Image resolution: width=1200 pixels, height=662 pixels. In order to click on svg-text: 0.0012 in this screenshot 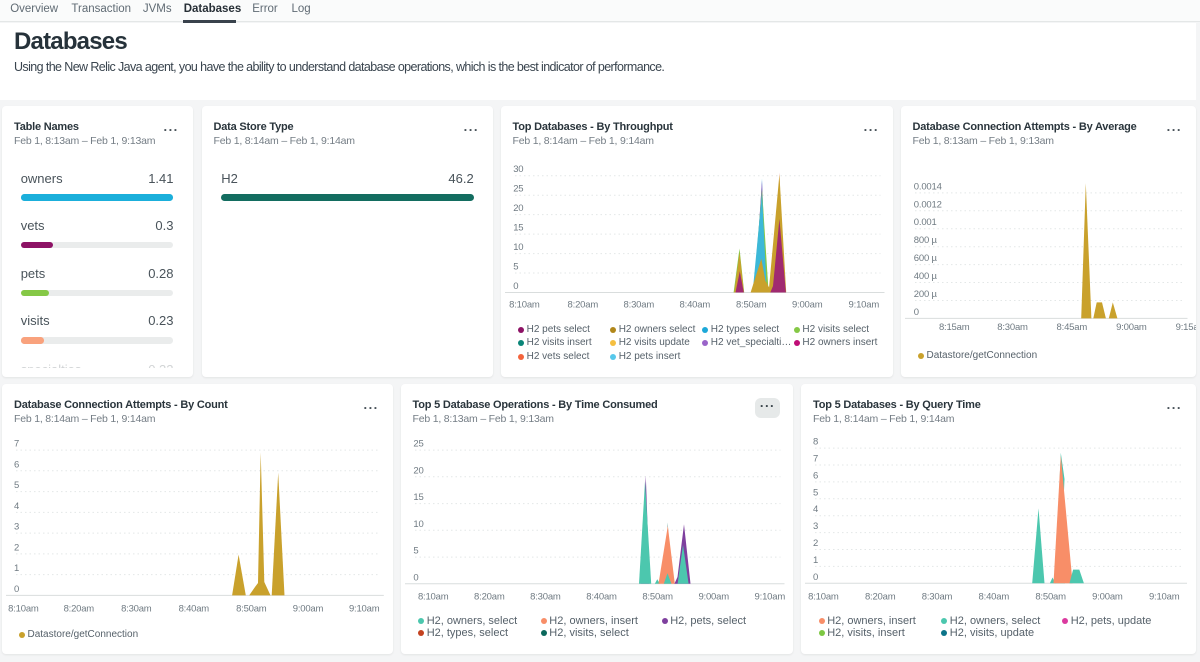, I will do `click(927, 204)`.